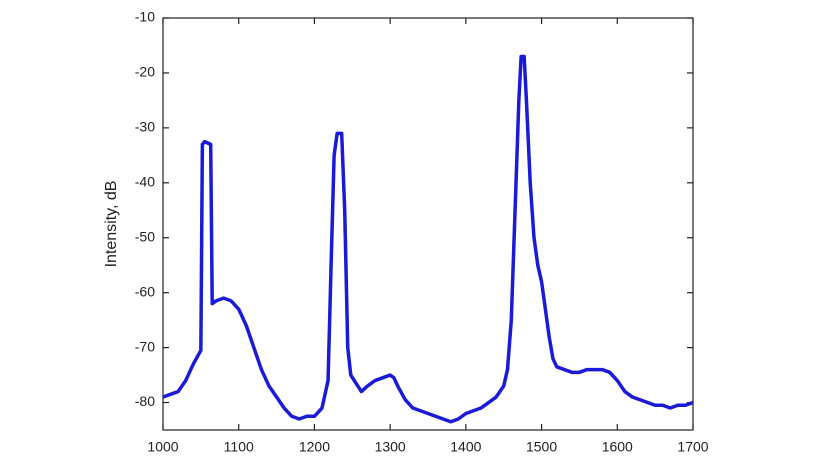 This screenshot has height=470, width=817. I want to click on x-tick-label: 1600, so click(617, 447).